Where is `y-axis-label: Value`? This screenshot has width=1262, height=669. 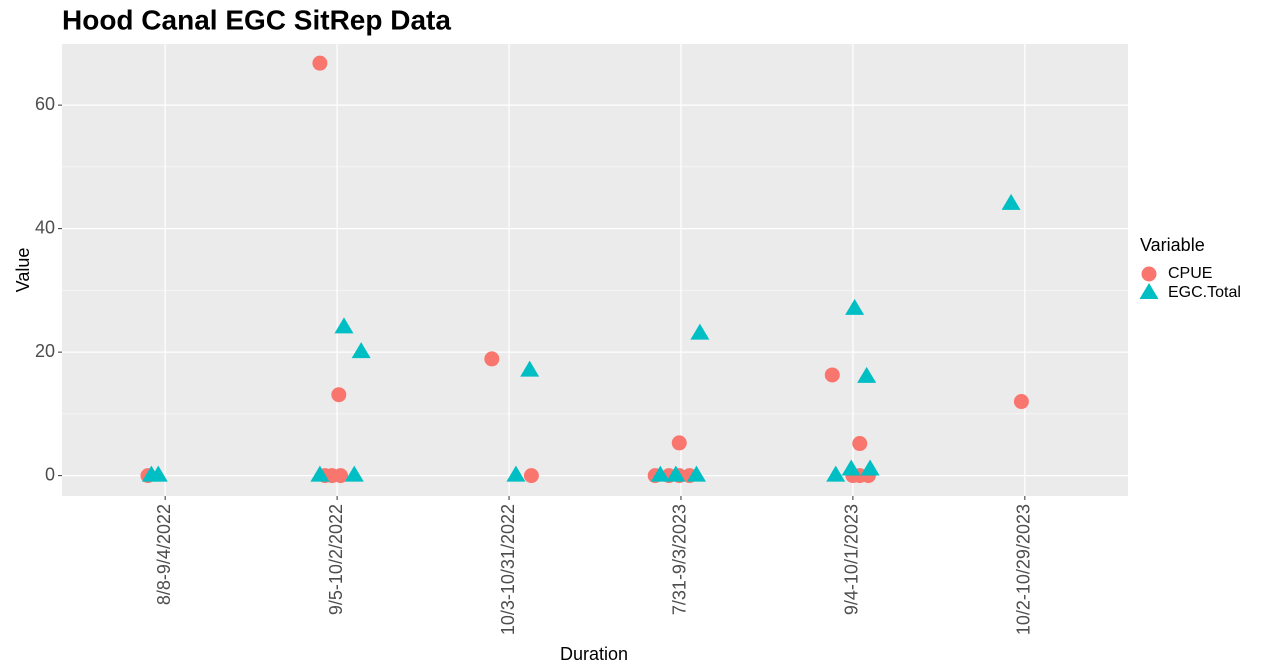
y-axis-label: Value is located at coordinates (23, 270).